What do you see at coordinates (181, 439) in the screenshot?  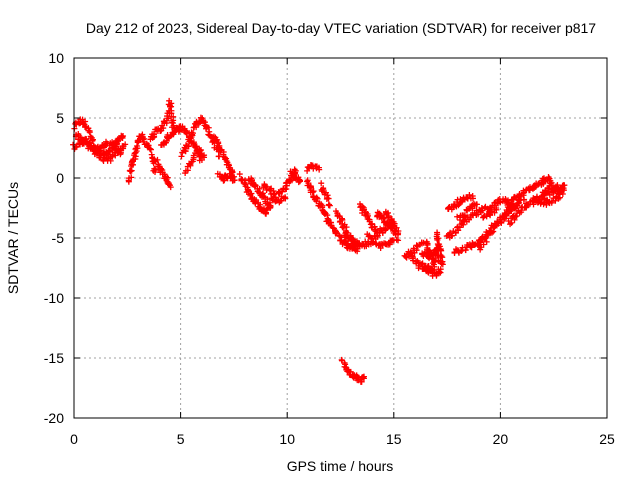 I see `x-tick-label: 5` at bounding box center [181, 439].